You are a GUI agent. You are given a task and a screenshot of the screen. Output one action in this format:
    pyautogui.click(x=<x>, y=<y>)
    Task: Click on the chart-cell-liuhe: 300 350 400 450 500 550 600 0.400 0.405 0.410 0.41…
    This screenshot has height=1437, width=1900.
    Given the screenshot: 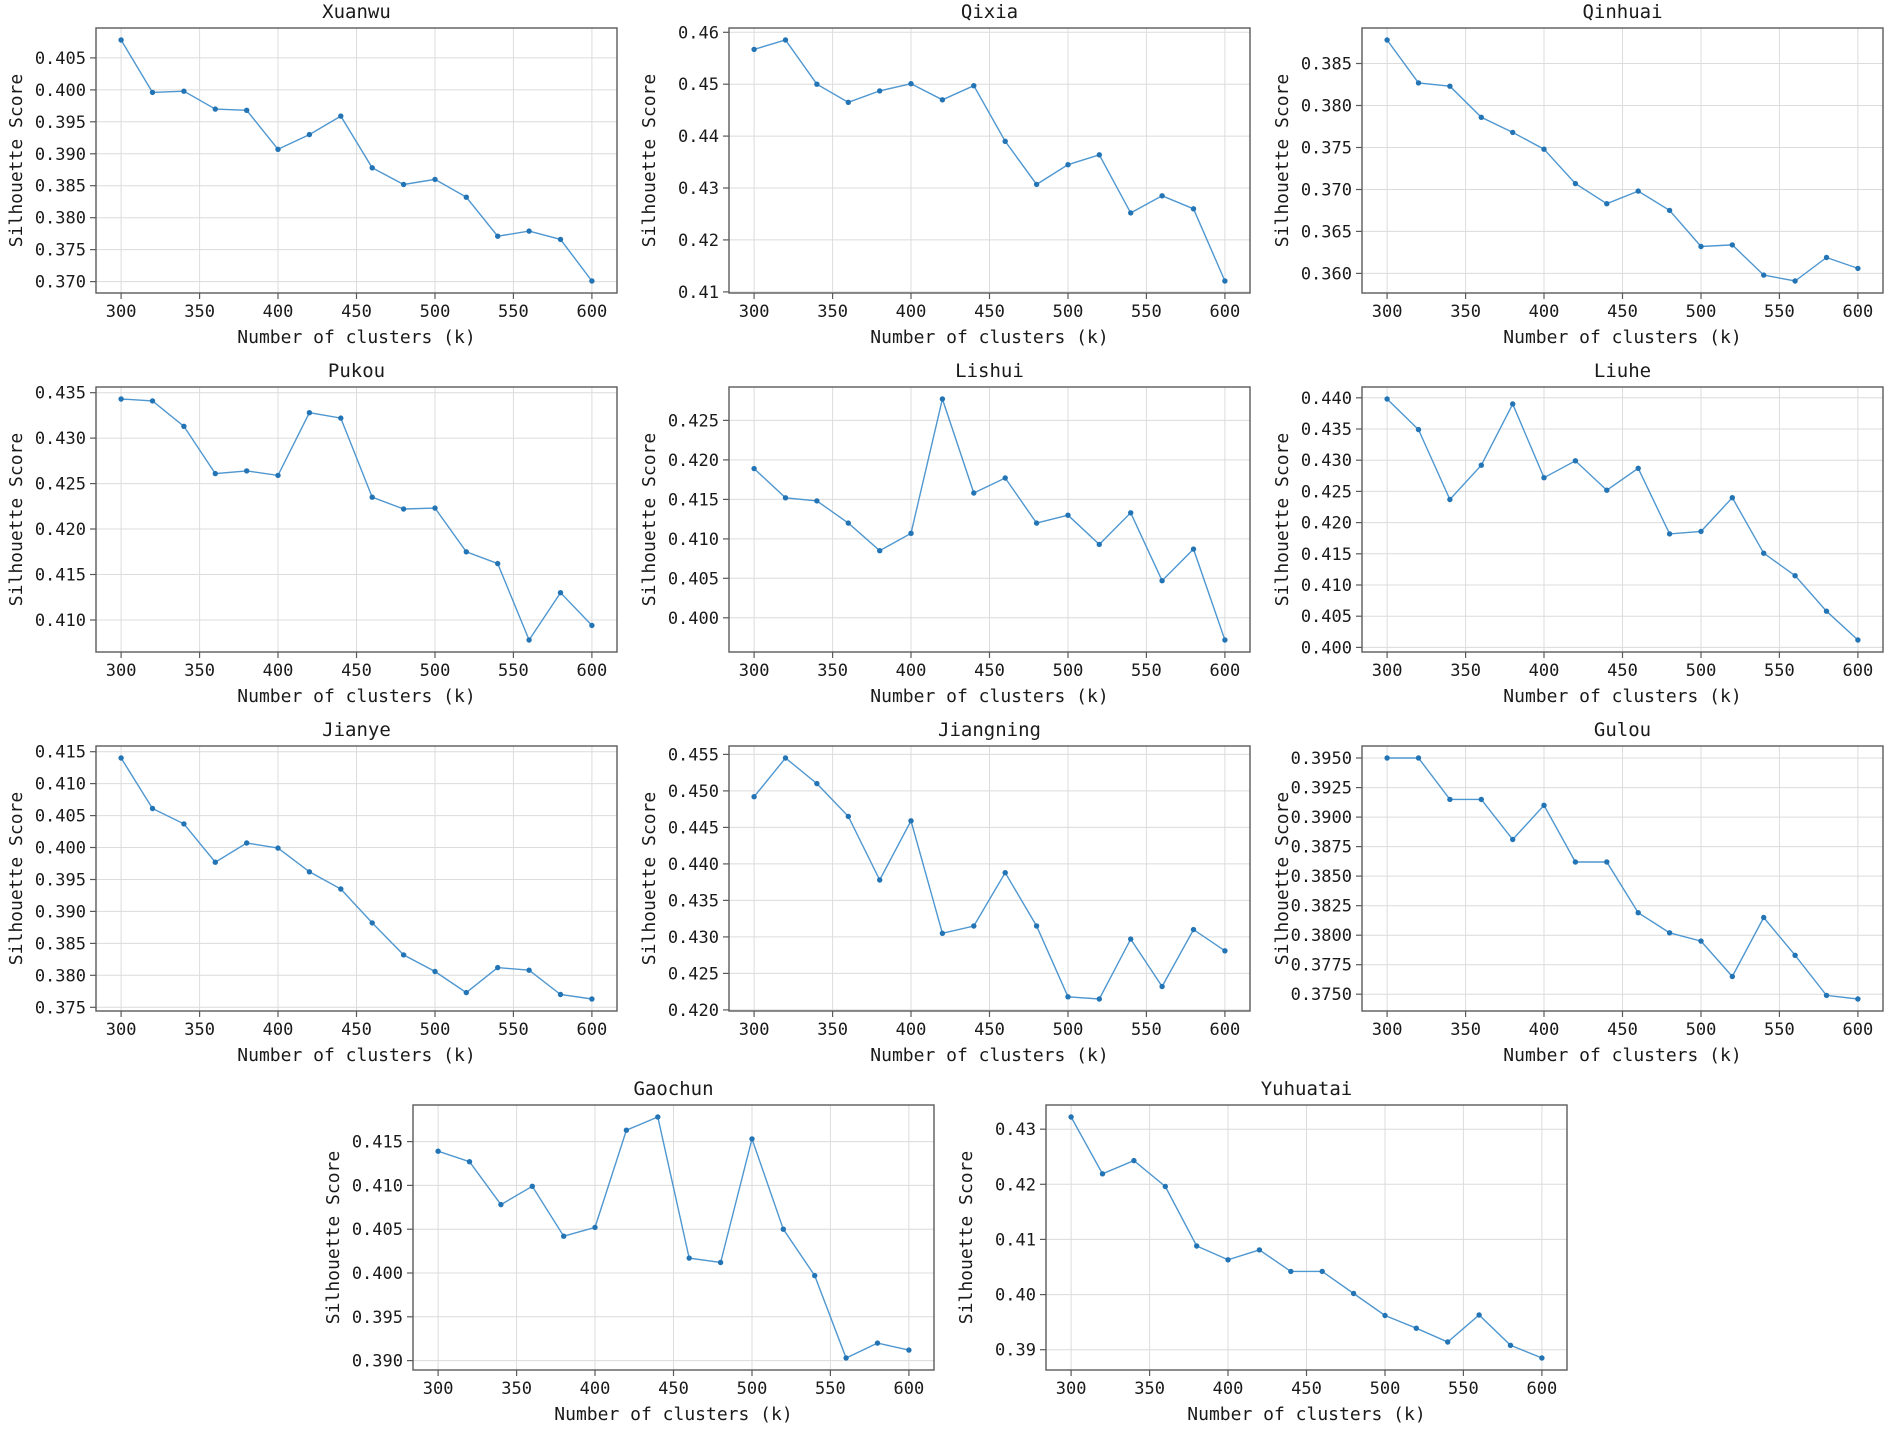 What is the action you would take?
    pyautogui.click(x=1582, y=538)
    